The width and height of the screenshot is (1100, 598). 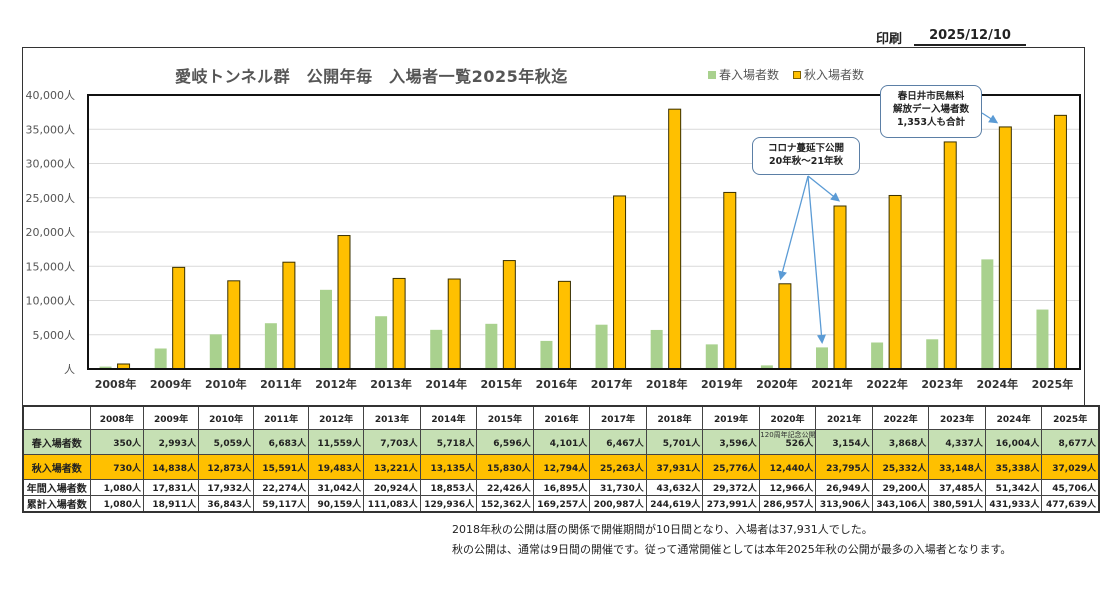 I want to click on table-cell: 22,274人, so click(x=281, y=487).